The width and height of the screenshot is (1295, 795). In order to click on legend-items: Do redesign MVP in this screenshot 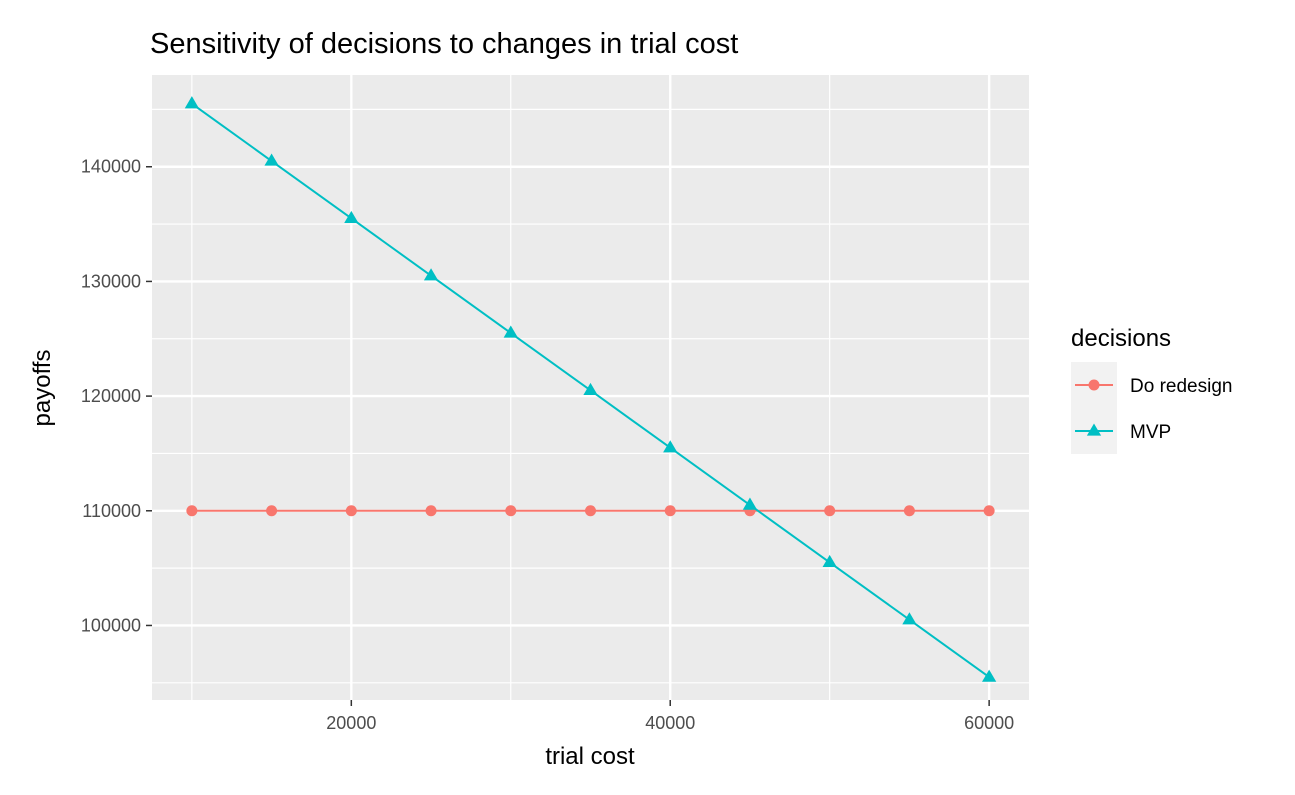, I will do `click(1151, 408)`.